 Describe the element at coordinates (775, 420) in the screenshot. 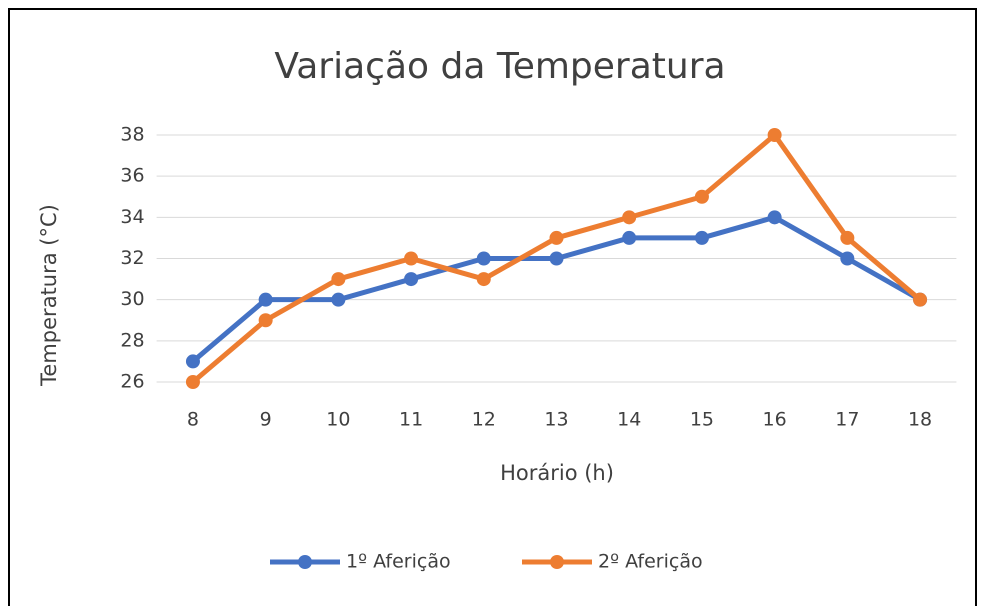

I see `x-tick-label: 16` at that location.